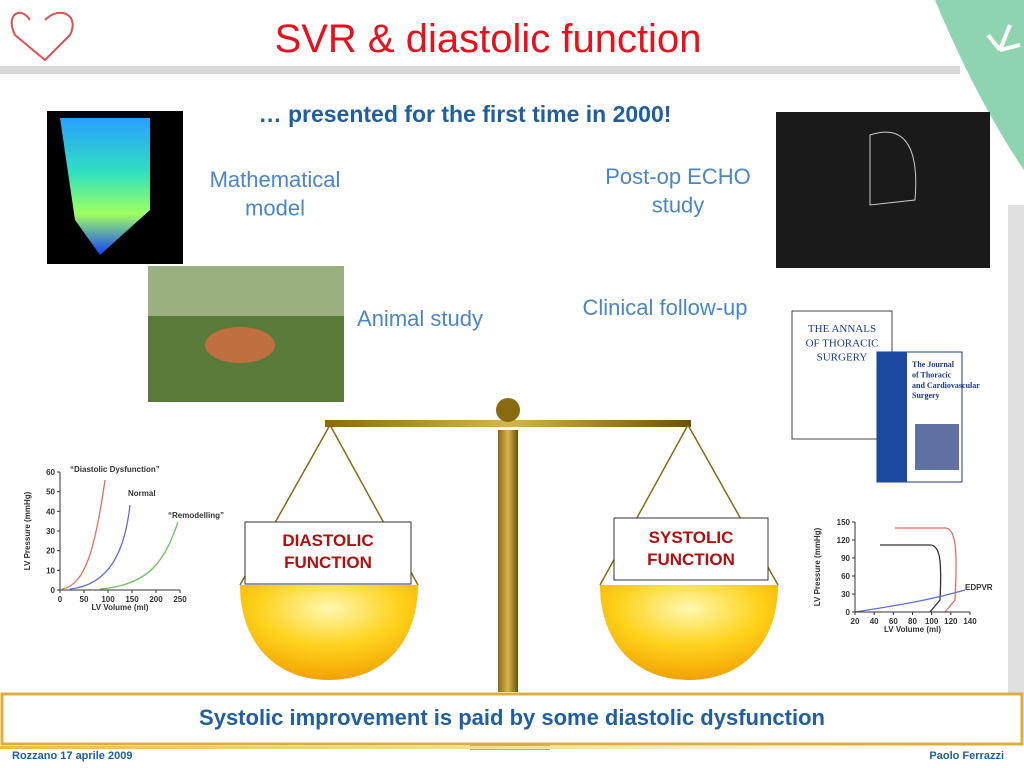  I want to click on cover-journal, so click(892, 417).